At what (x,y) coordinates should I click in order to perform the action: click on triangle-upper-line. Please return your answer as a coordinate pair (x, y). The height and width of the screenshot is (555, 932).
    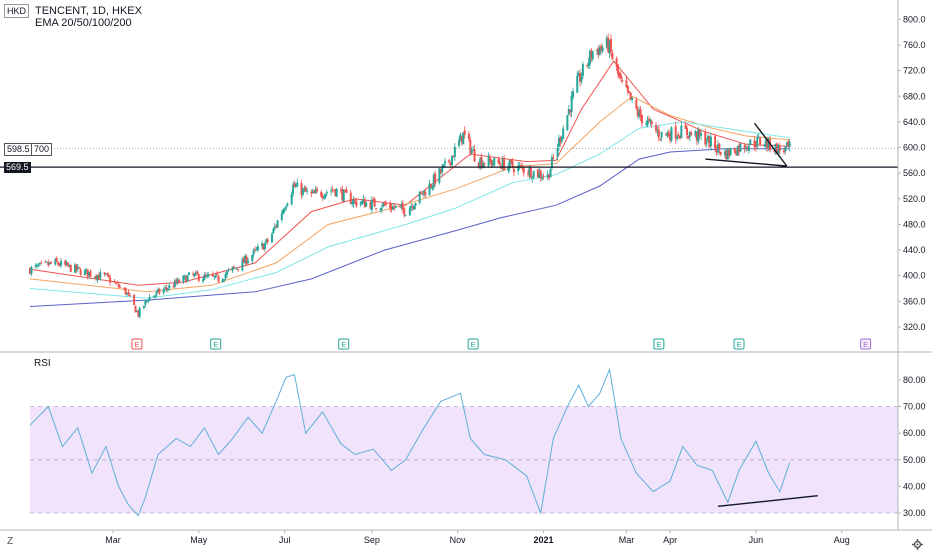
    Looking at the image, I should click on (770, 144).